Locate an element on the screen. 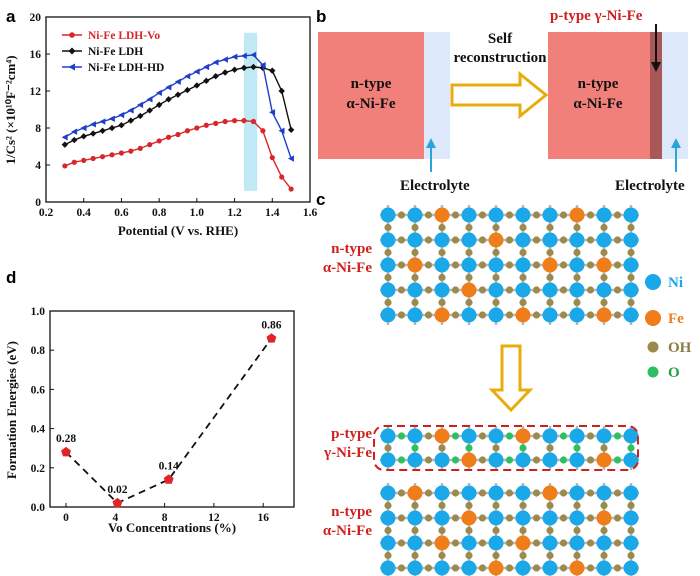  left-block-line1: n-type is located at coordinates (371, 84).